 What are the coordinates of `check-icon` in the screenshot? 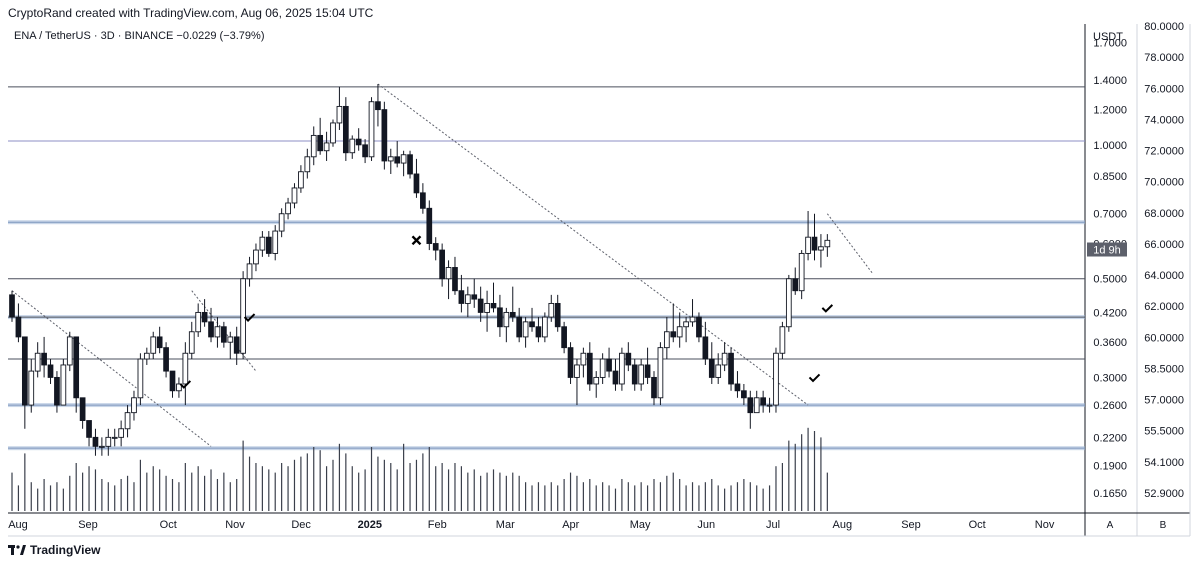 It's located at (827, 308).